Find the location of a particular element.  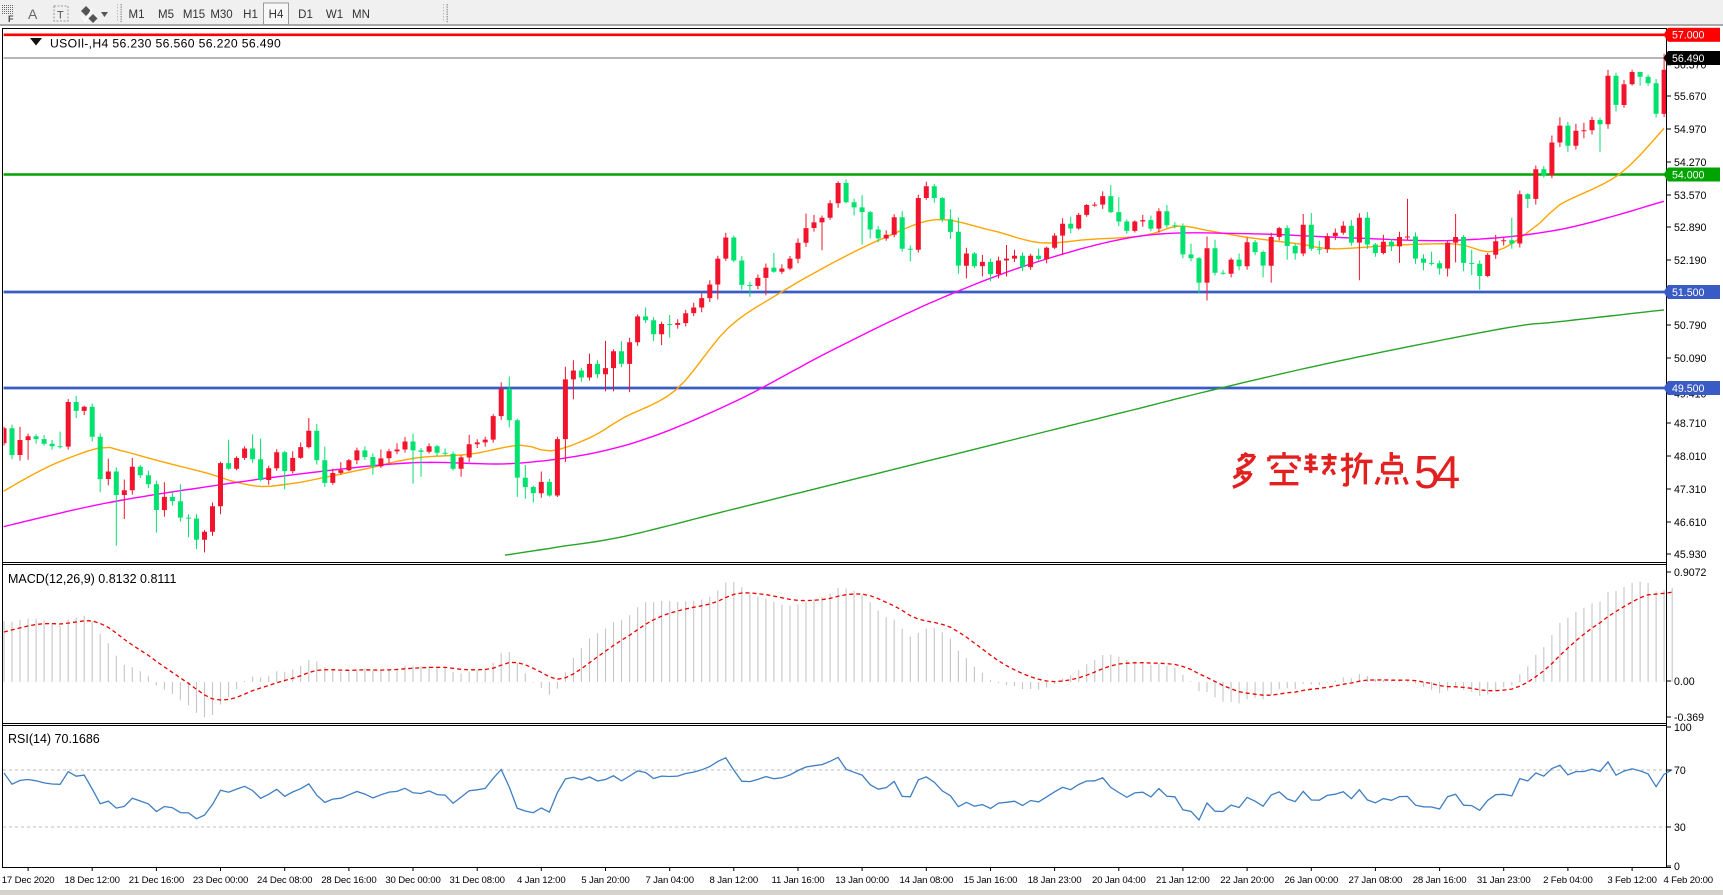

svg-text: F is located at coordinates (11, 19).